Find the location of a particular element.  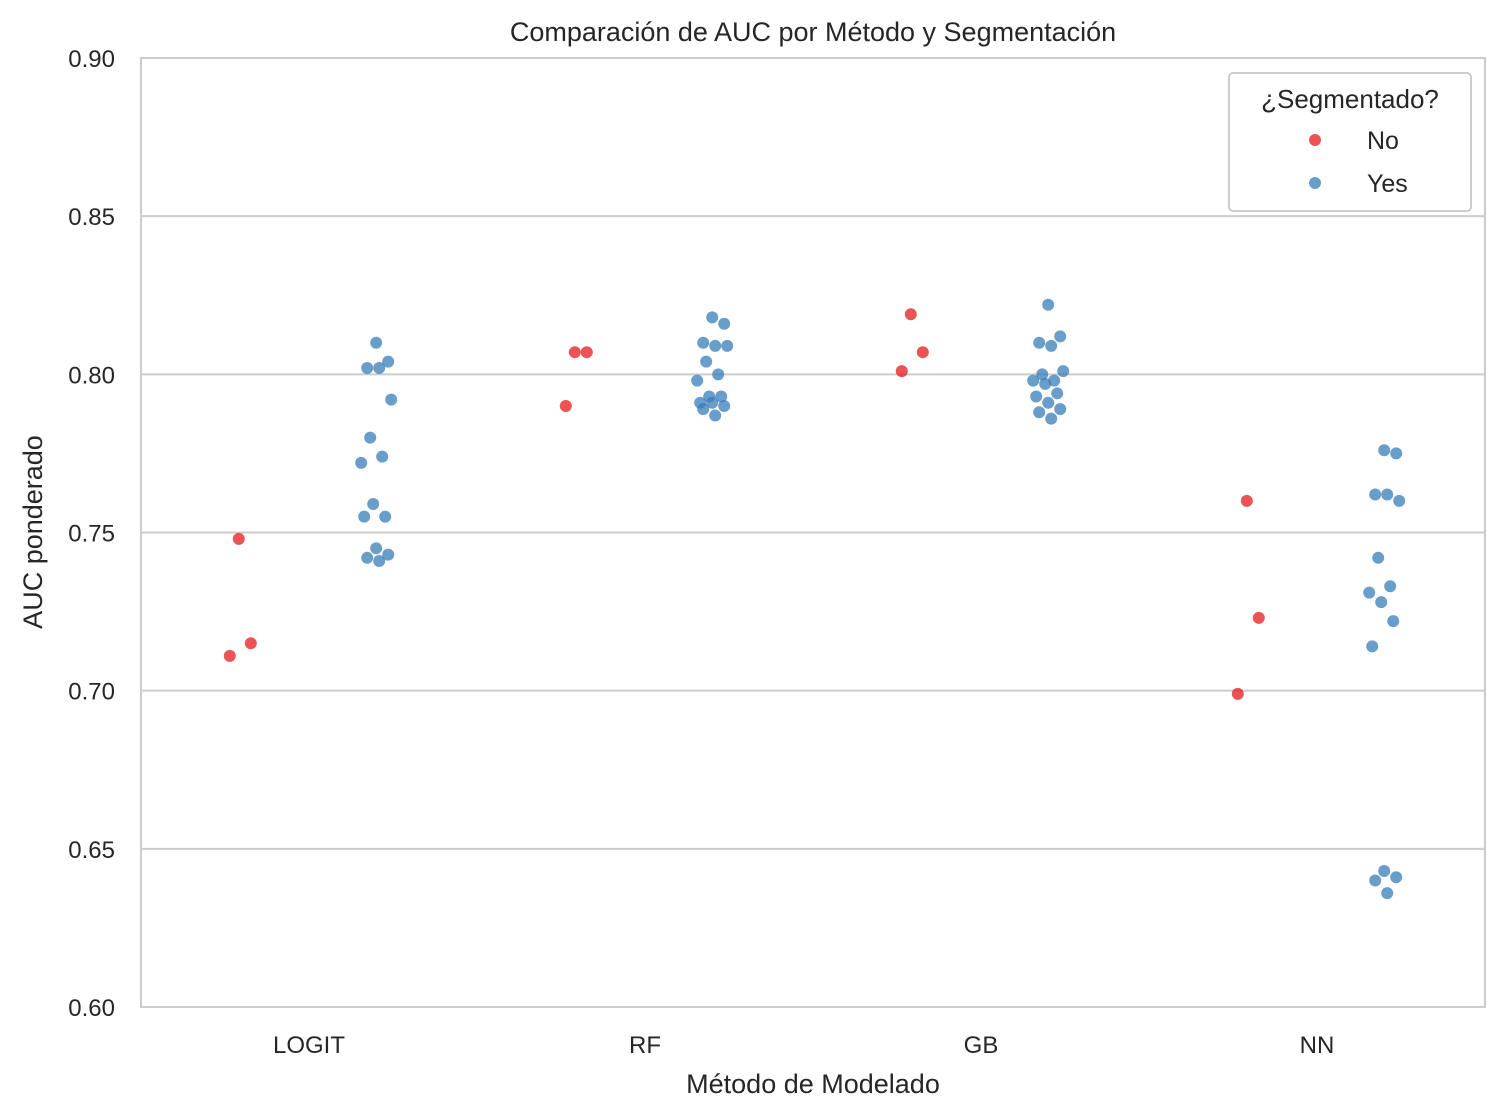

x-tick-label: LOGIT is located at coordinates (309, 1045).